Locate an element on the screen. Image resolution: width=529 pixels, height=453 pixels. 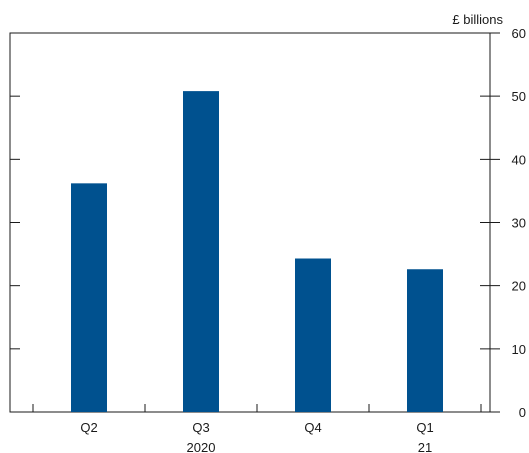
x-tick-label: Q1 is located at coordinates (424, 427).